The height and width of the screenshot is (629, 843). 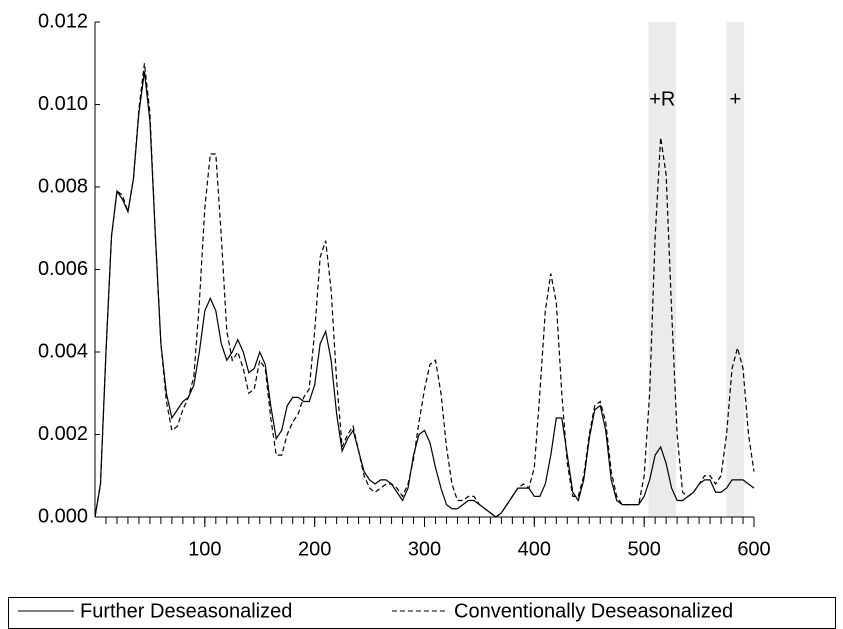 I want to click on y-tick-label: 0.004, so click(x=63, y=351).